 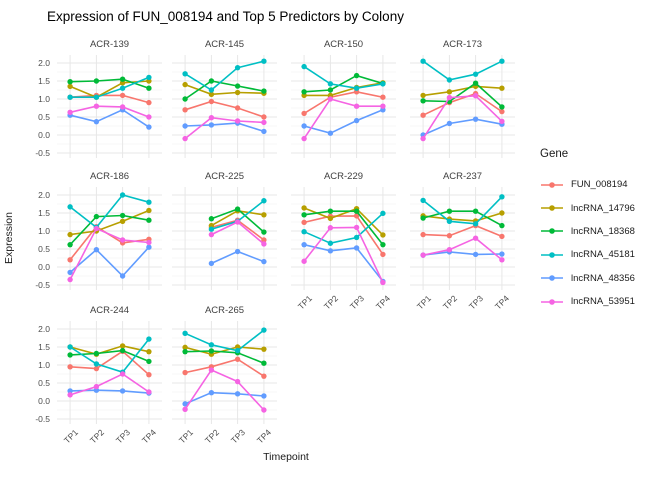 I want to click on x-tick-label: TP4, so click(x=383, y=302).